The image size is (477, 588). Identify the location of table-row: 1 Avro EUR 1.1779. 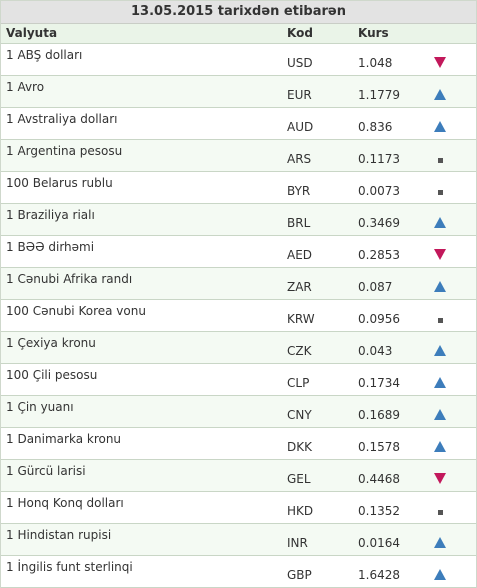
(238, 92).